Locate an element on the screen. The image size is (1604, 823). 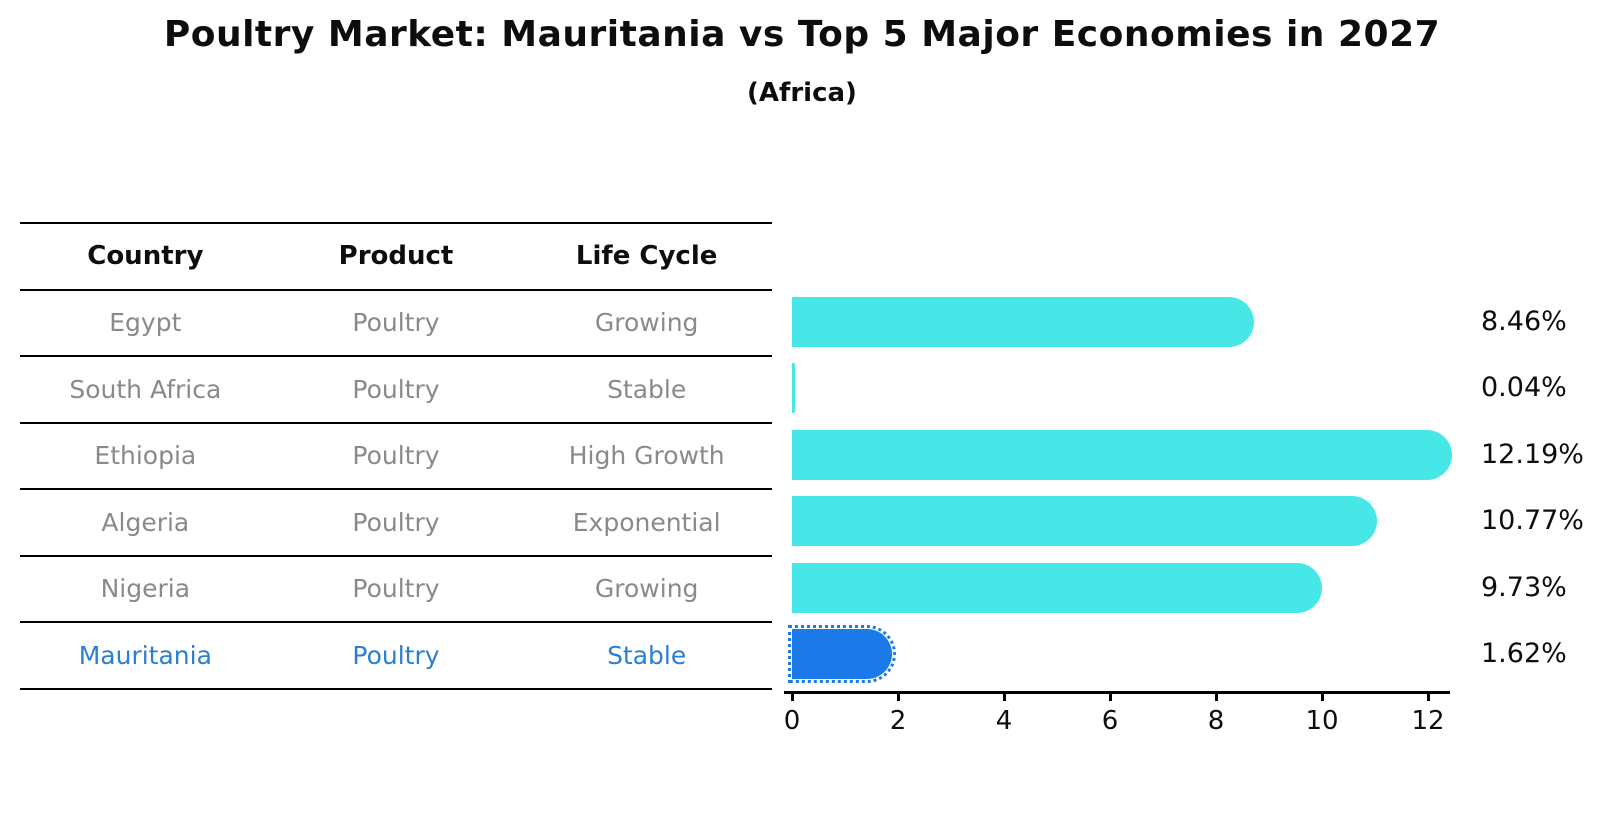
x-axis-tick-label: 12 is located at coordinates (1428, 721).